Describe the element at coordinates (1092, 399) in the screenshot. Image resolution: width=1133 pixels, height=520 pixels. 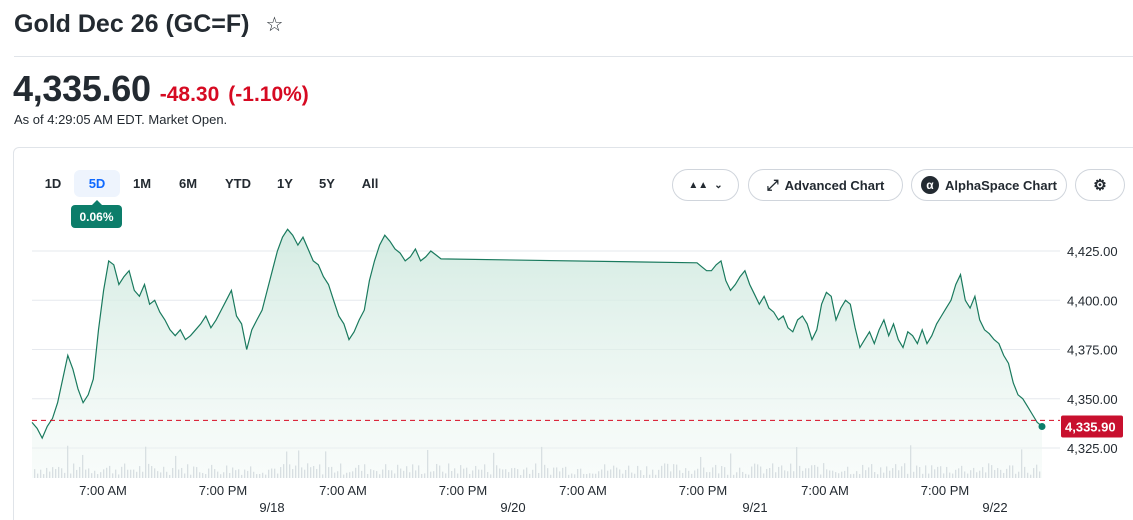
I see `y-tick-label: 4,350.00` at that location.